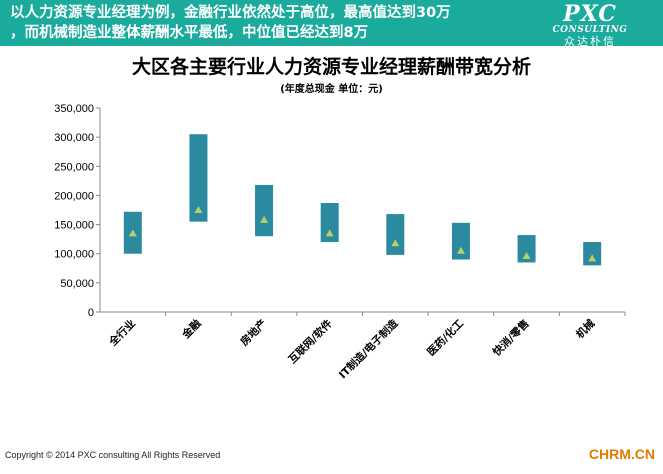 The width and height of the screenshot is (663, 474). Describe the element at coordinates (74, 196) in the screenshot. I see `y-tick-label: 200,000` at that location.